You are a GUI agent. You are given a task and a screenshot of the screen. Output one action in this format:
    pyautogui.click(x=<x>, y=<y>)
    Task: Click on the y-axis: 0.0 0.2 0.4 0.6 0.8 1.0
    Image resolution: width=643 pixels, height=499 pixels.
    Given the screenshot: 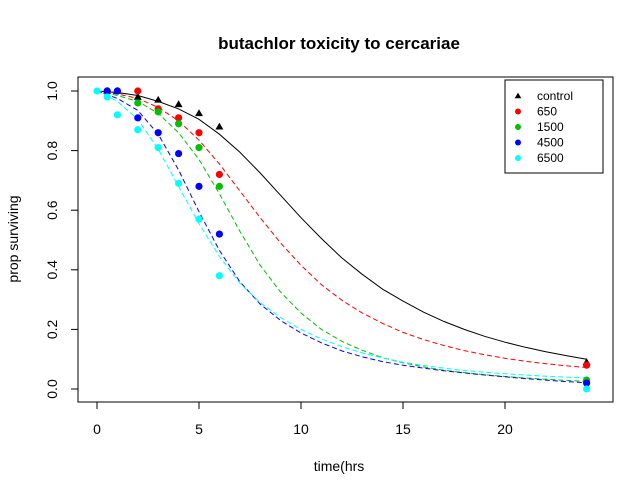 What is the action you would take?
    pyautogui.click(x=61, y=240)
    